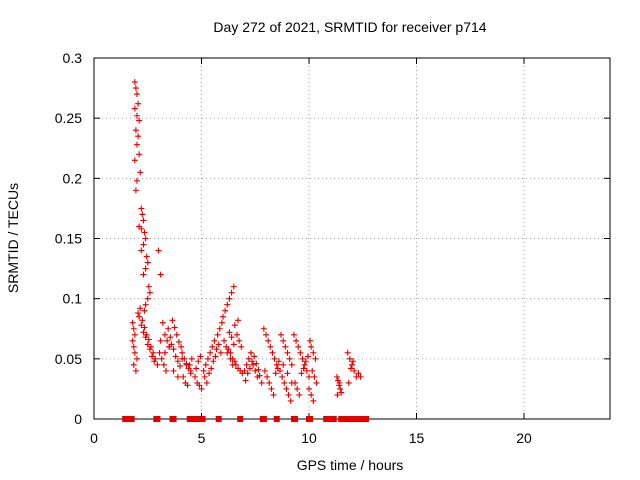  Describe the element at coordinates (309, 438) in the screenshot. I see `x-tick-label: 10` at that location.